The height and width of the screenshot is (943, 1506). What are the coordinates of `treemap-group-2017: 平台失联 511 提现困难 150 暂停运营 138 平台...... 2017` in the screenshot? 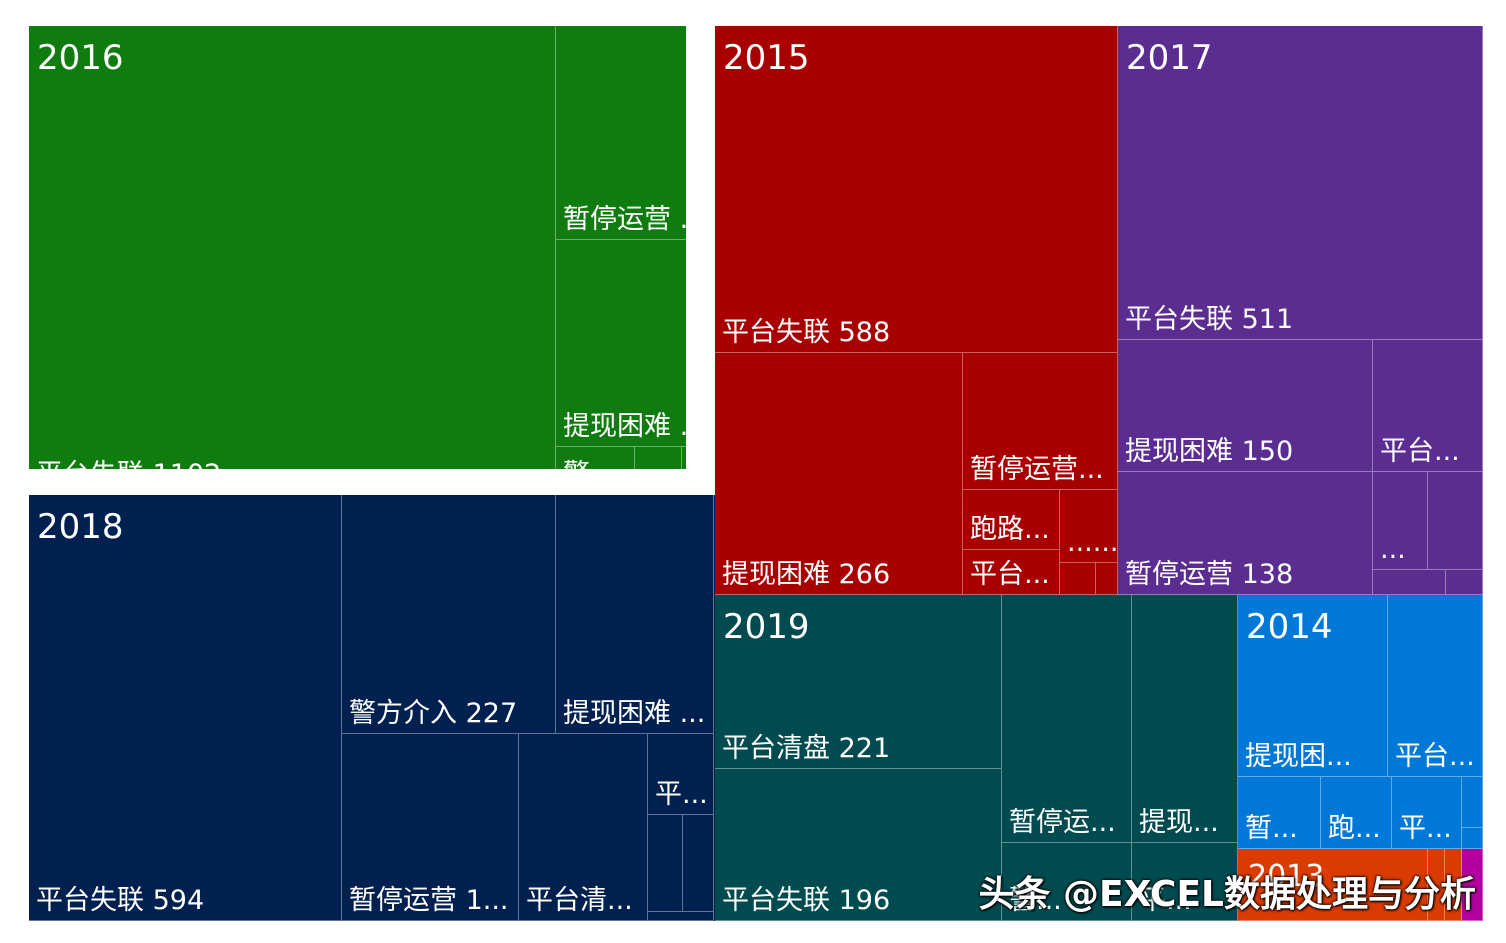 It's located at (1300, 310).